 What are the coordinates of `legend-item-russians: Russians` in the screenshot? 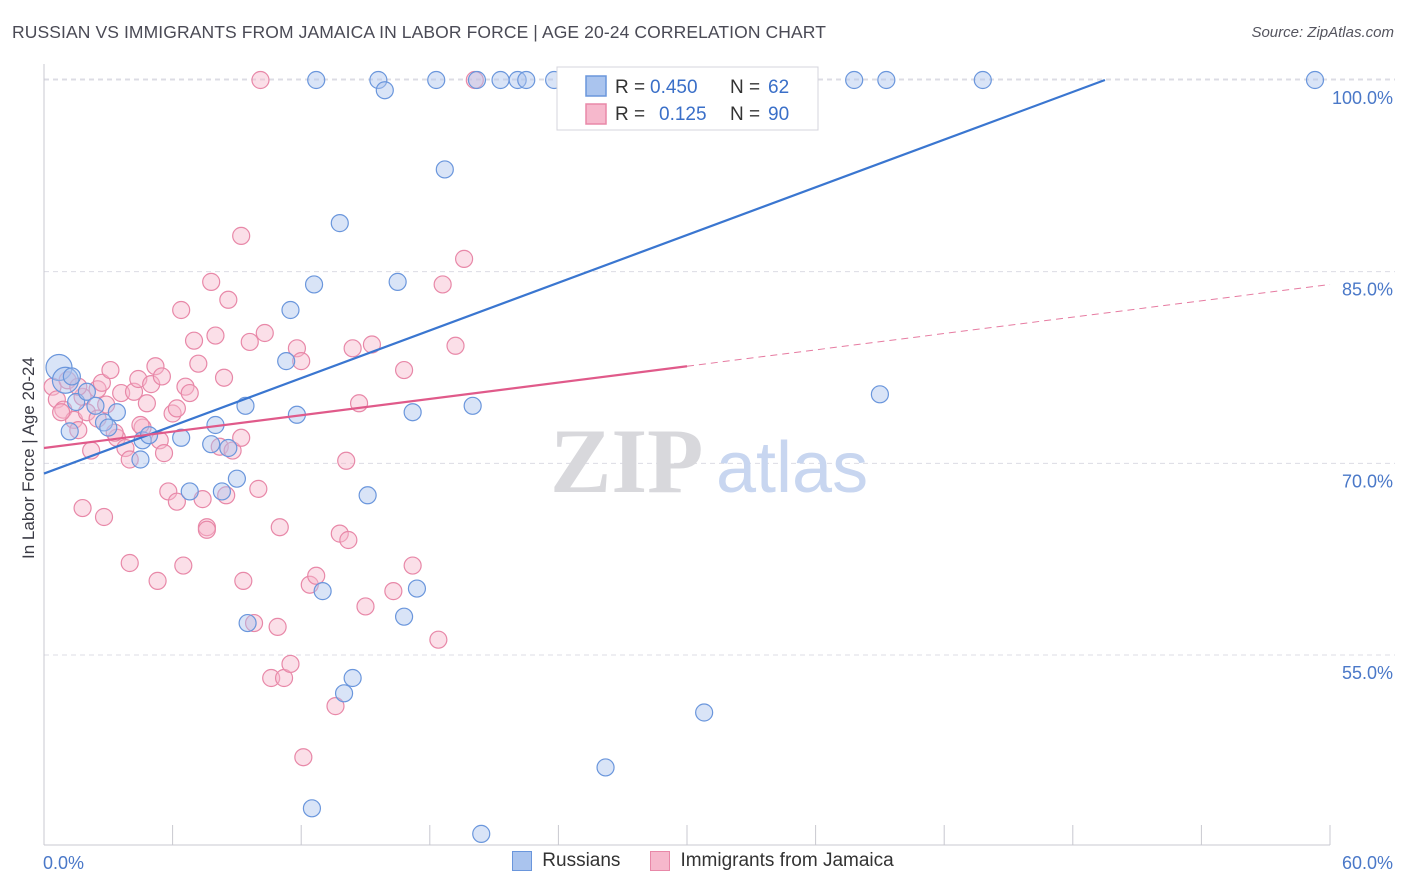 It's located at (566, 861).